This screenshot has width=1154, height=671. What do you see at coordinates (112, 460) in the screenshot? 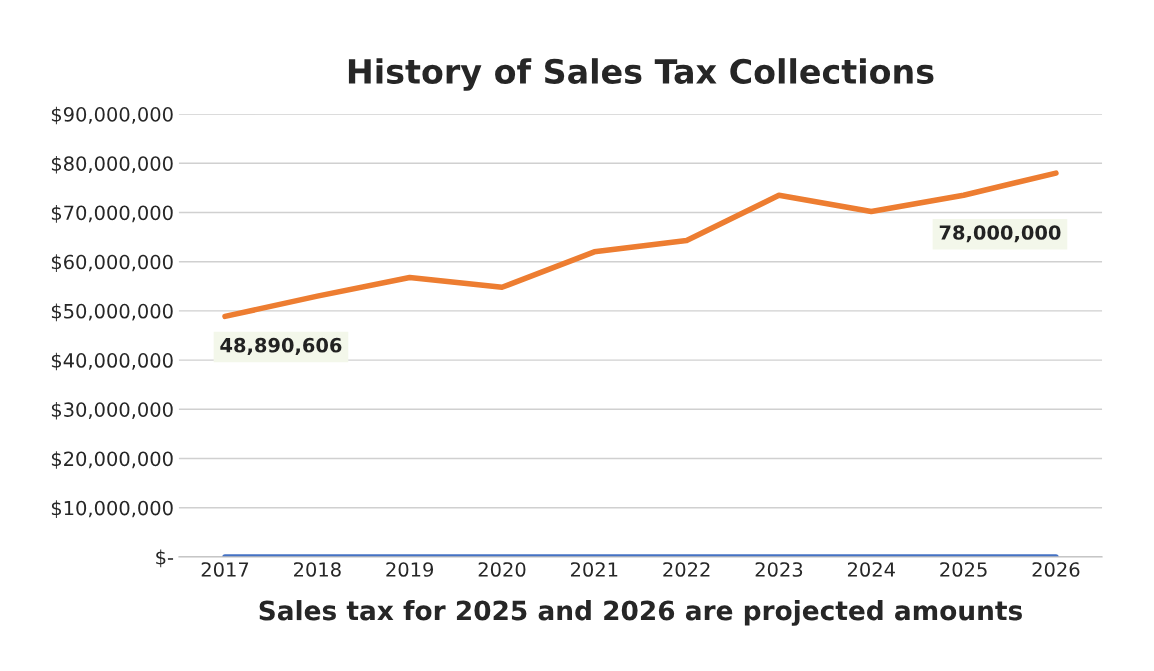
I see `y-tick-label: $20,000,000` at bounding box center [112, 460].